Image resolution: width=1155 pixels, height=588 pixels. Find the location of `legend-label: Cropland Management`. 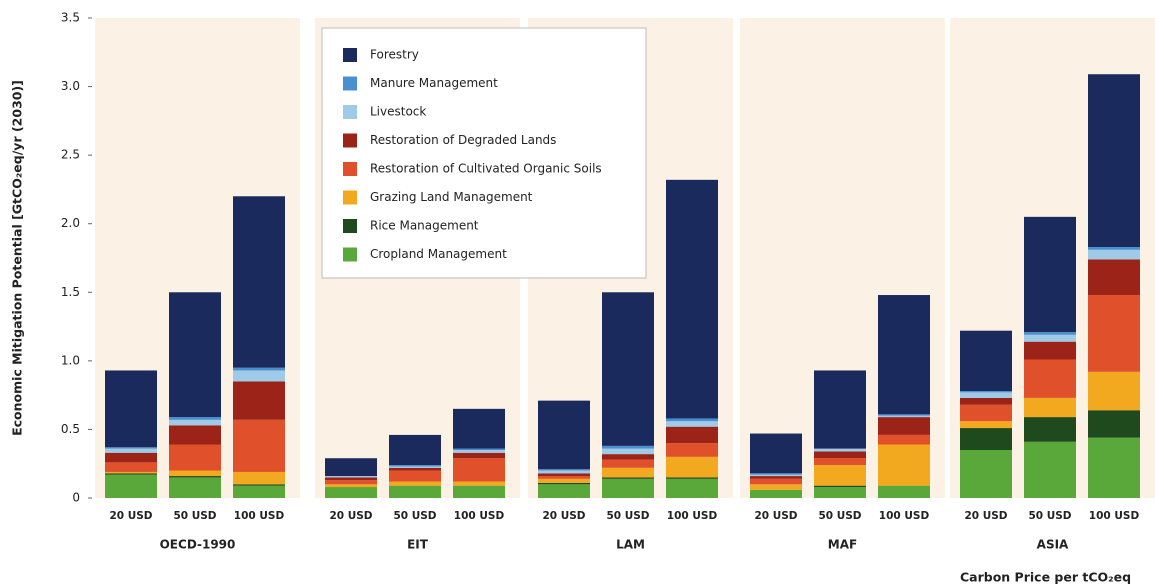

legend-label: Cropland Management is located at coordinates (438, 254).